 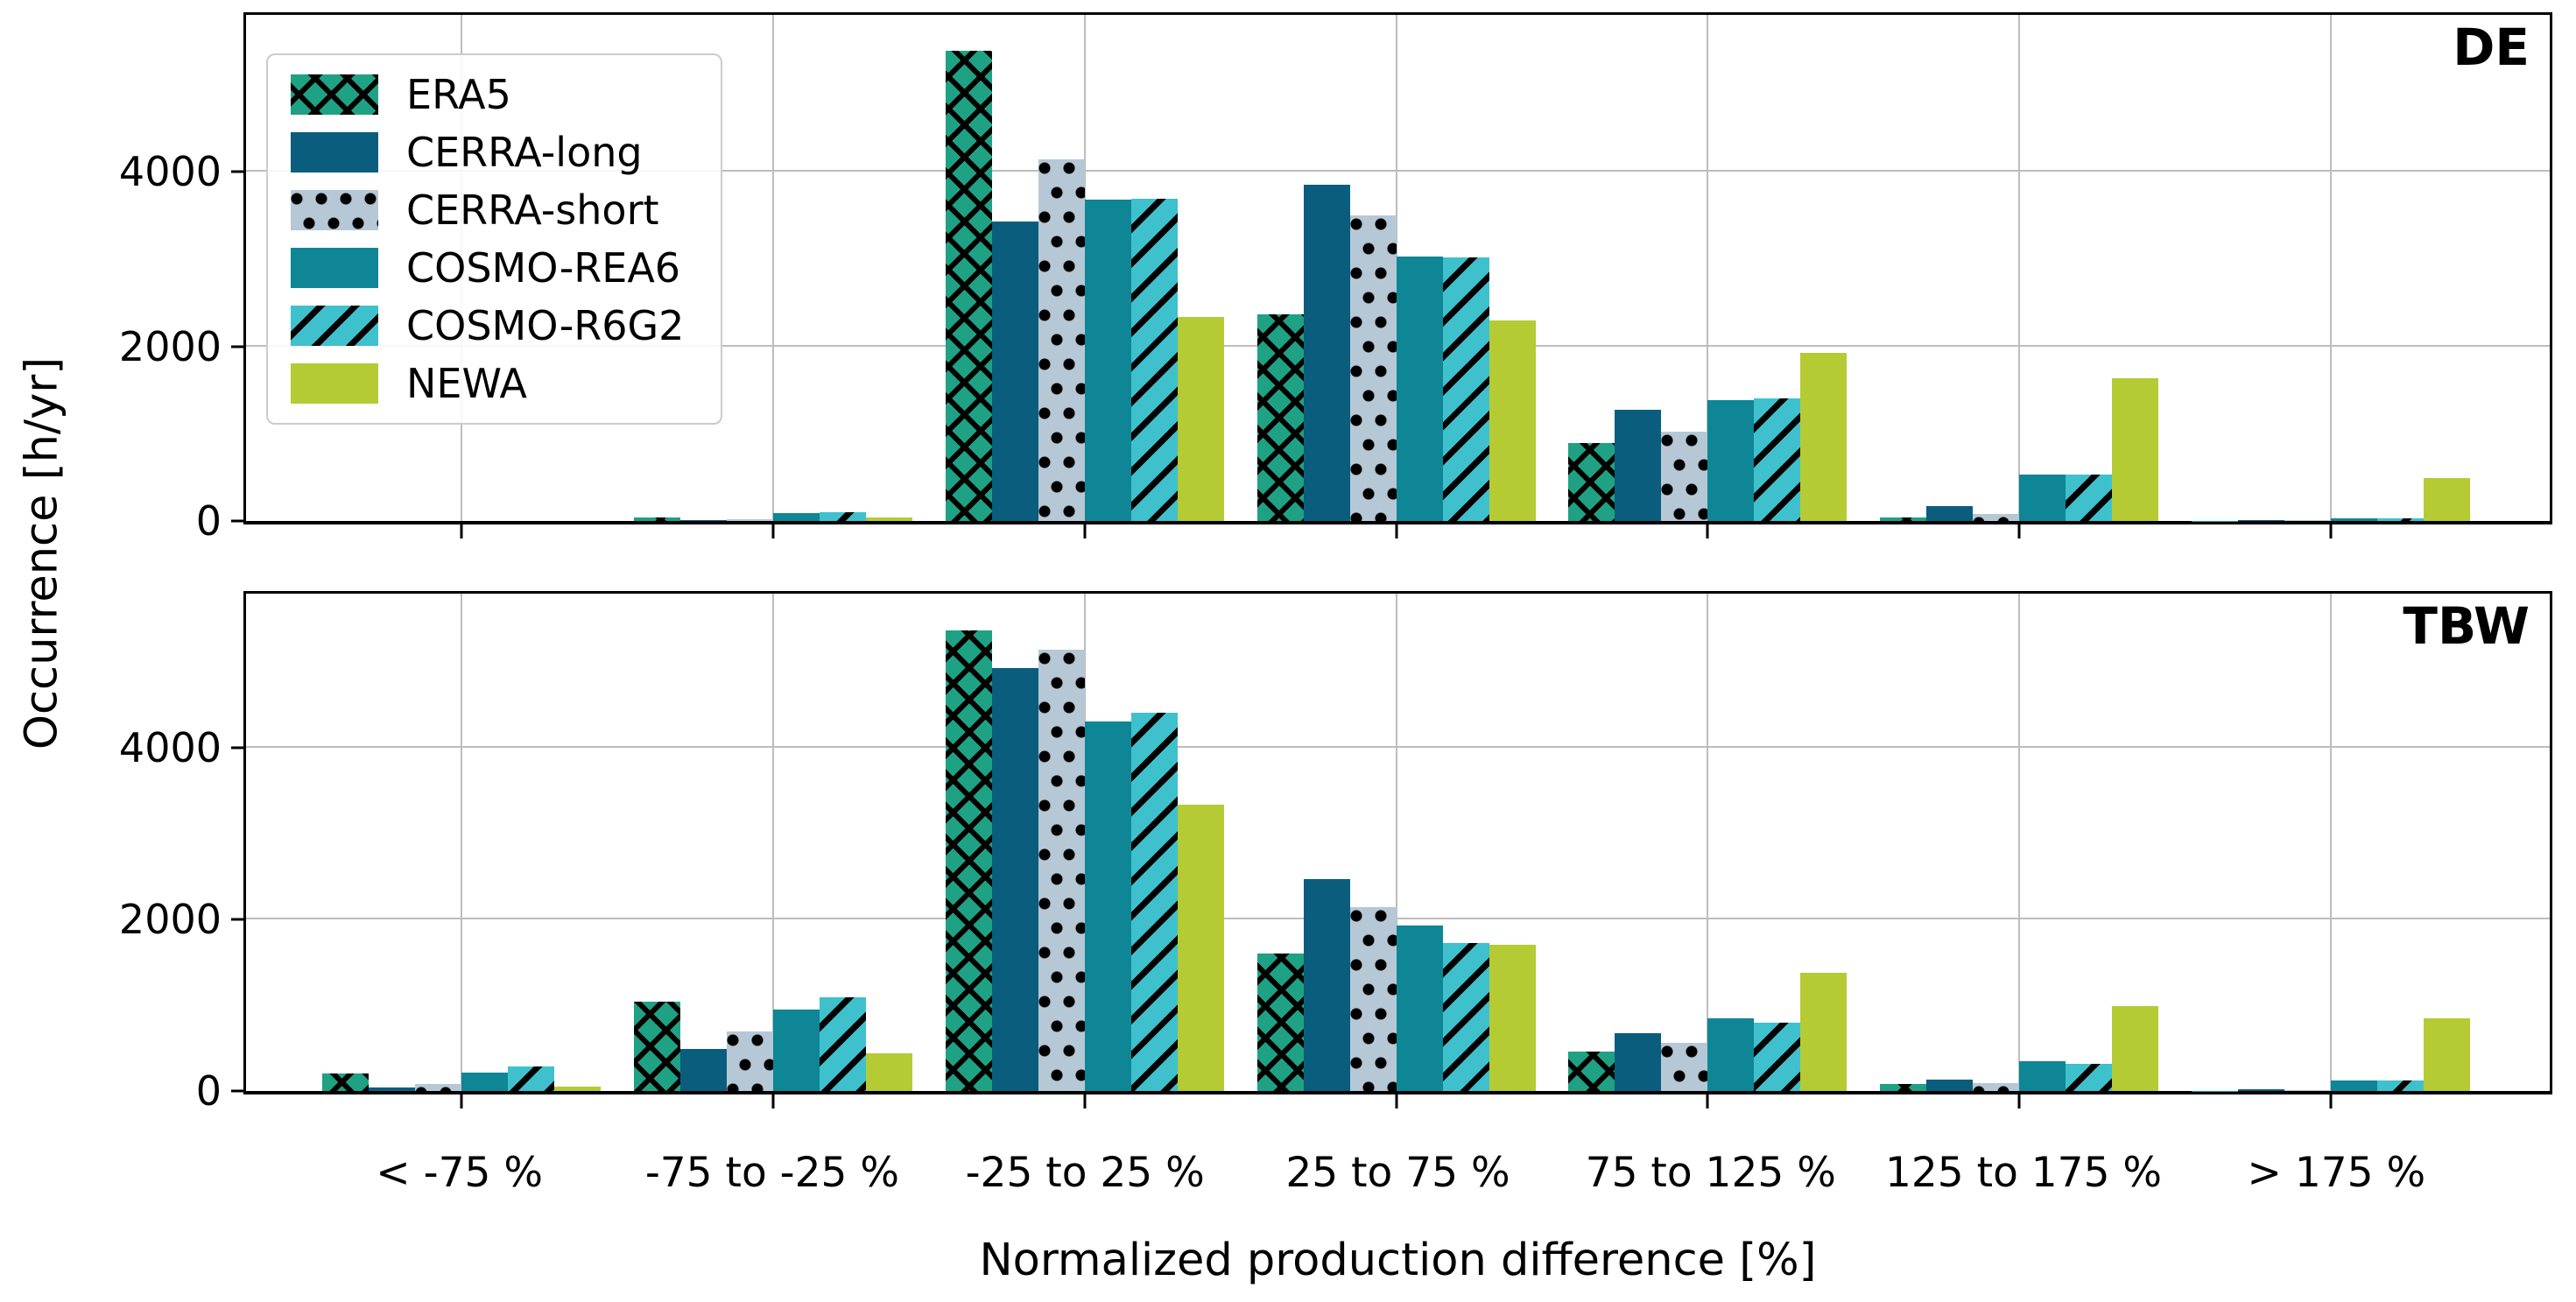 I want to click on bar-ERA5-cat4, so click(x=1591, y=482).